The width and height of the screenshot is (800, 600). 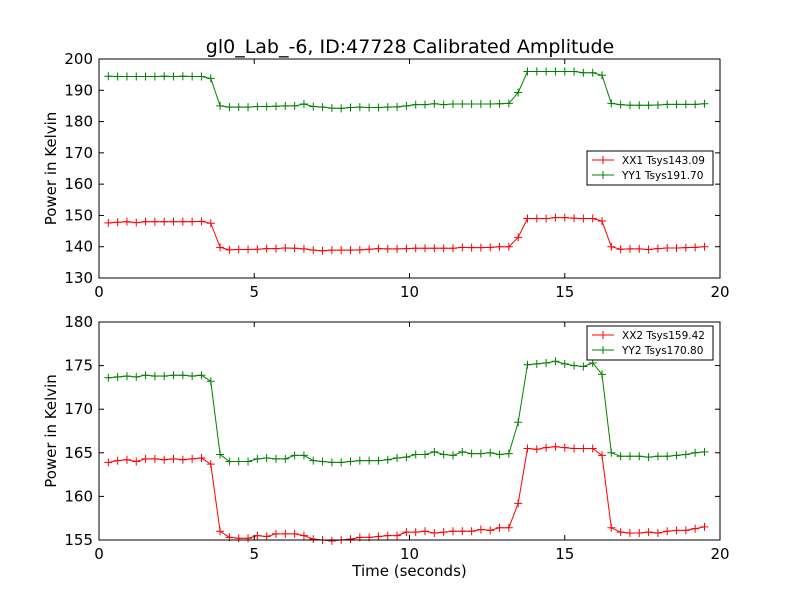 I want to click on legend-swatch-marker, so click(x=603, y=335).